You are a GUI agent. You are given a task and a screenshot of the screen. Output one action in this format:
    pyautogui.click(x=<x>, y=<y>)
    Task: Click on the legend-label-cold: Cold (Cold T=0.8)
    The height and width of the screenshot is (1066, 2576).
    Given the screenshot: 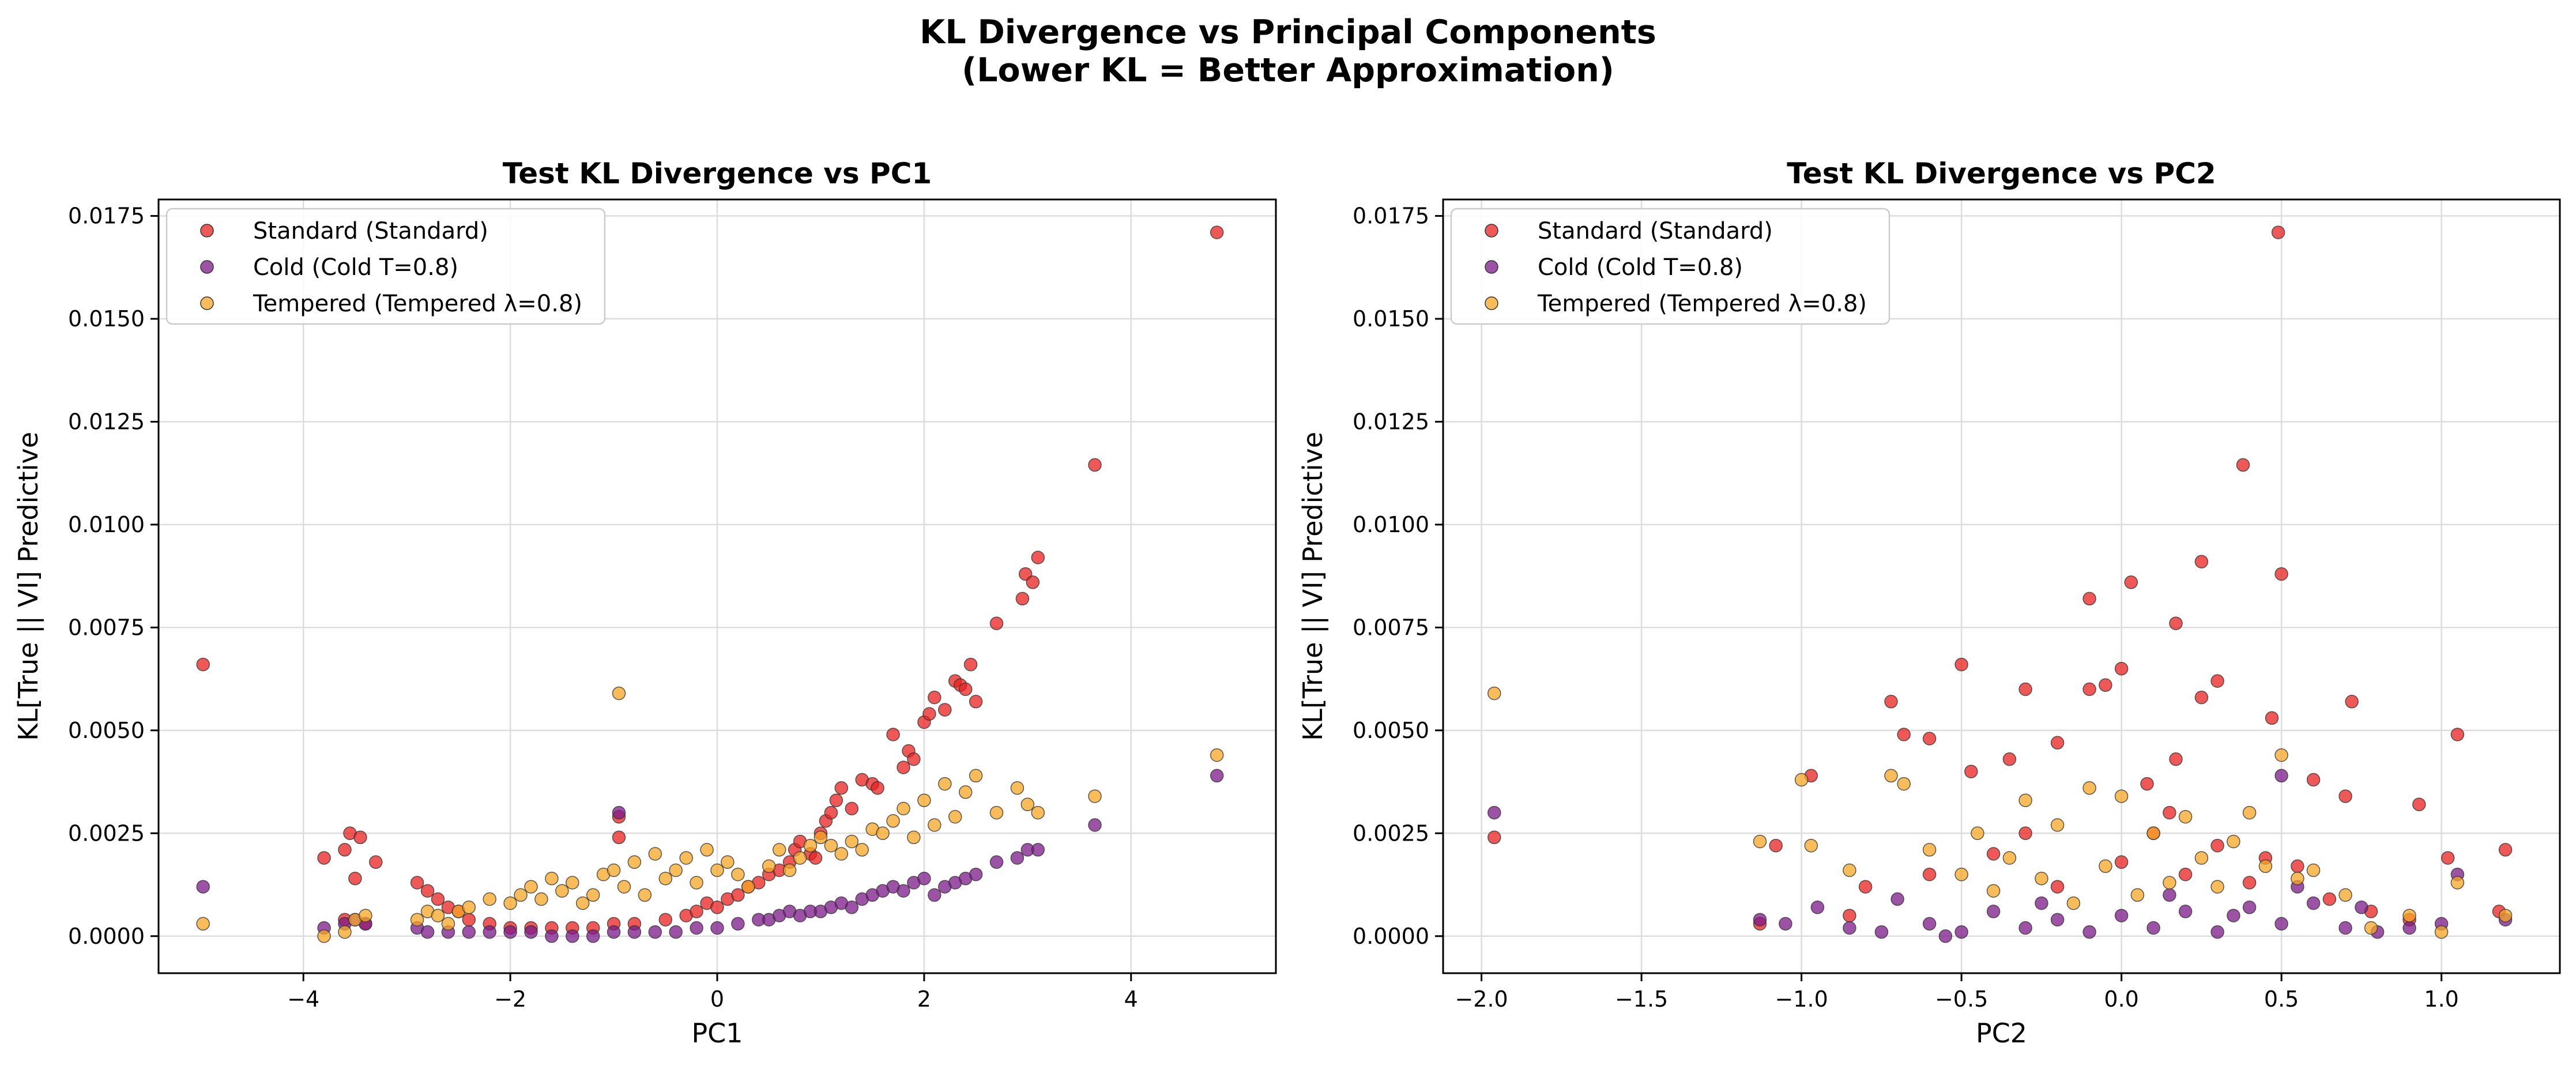 What is the action you would take?
    pyautogui.click(x=1640, y=267)
    